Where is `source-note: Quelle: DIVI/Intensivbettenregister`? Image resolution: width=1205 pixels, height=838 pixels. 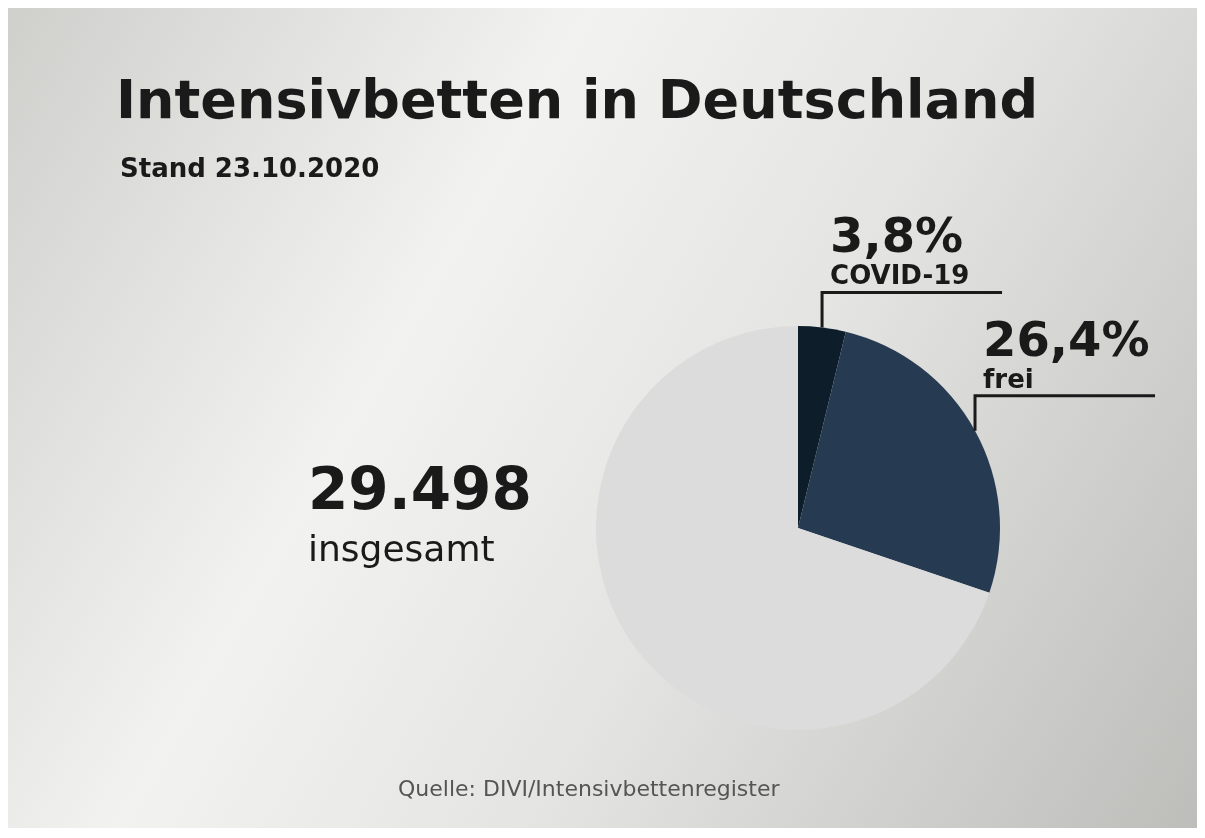 source-note: Quelle: DIVI/Intensivbettenregister is located at coordinates (589, 788).